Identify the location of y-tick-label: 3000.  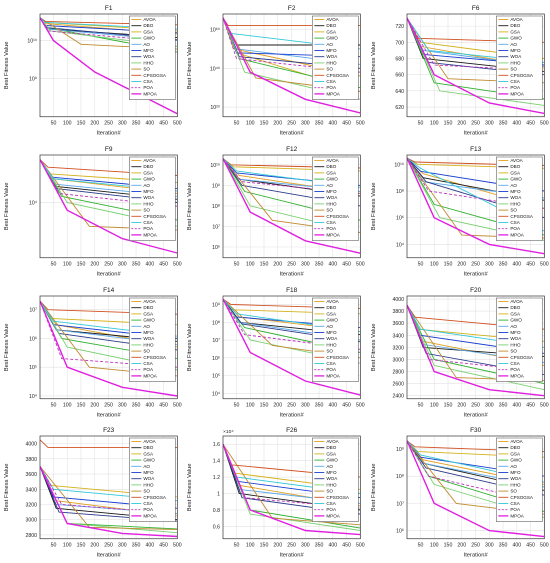
(31, 521).